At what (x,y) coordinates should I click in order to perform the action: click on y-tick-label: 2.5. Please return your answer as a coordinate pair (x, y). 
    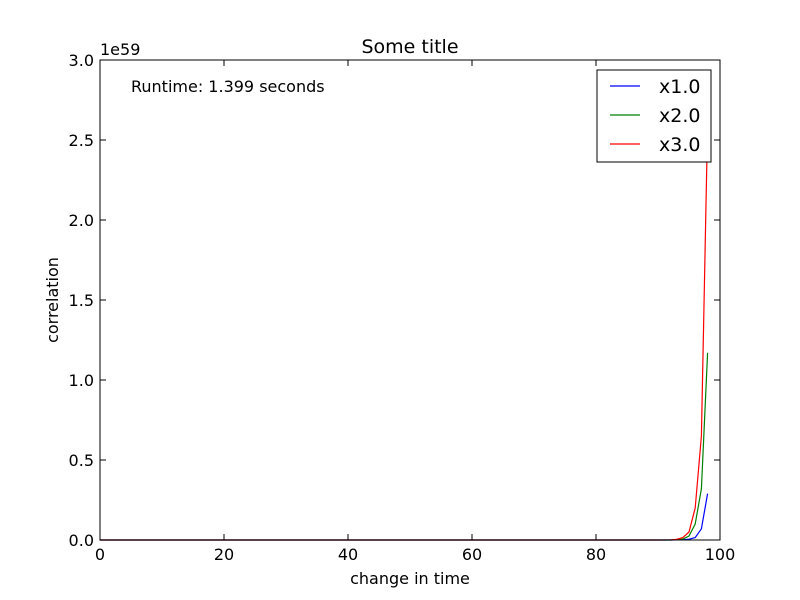
    Looking at the image, I should click on (81, 140).